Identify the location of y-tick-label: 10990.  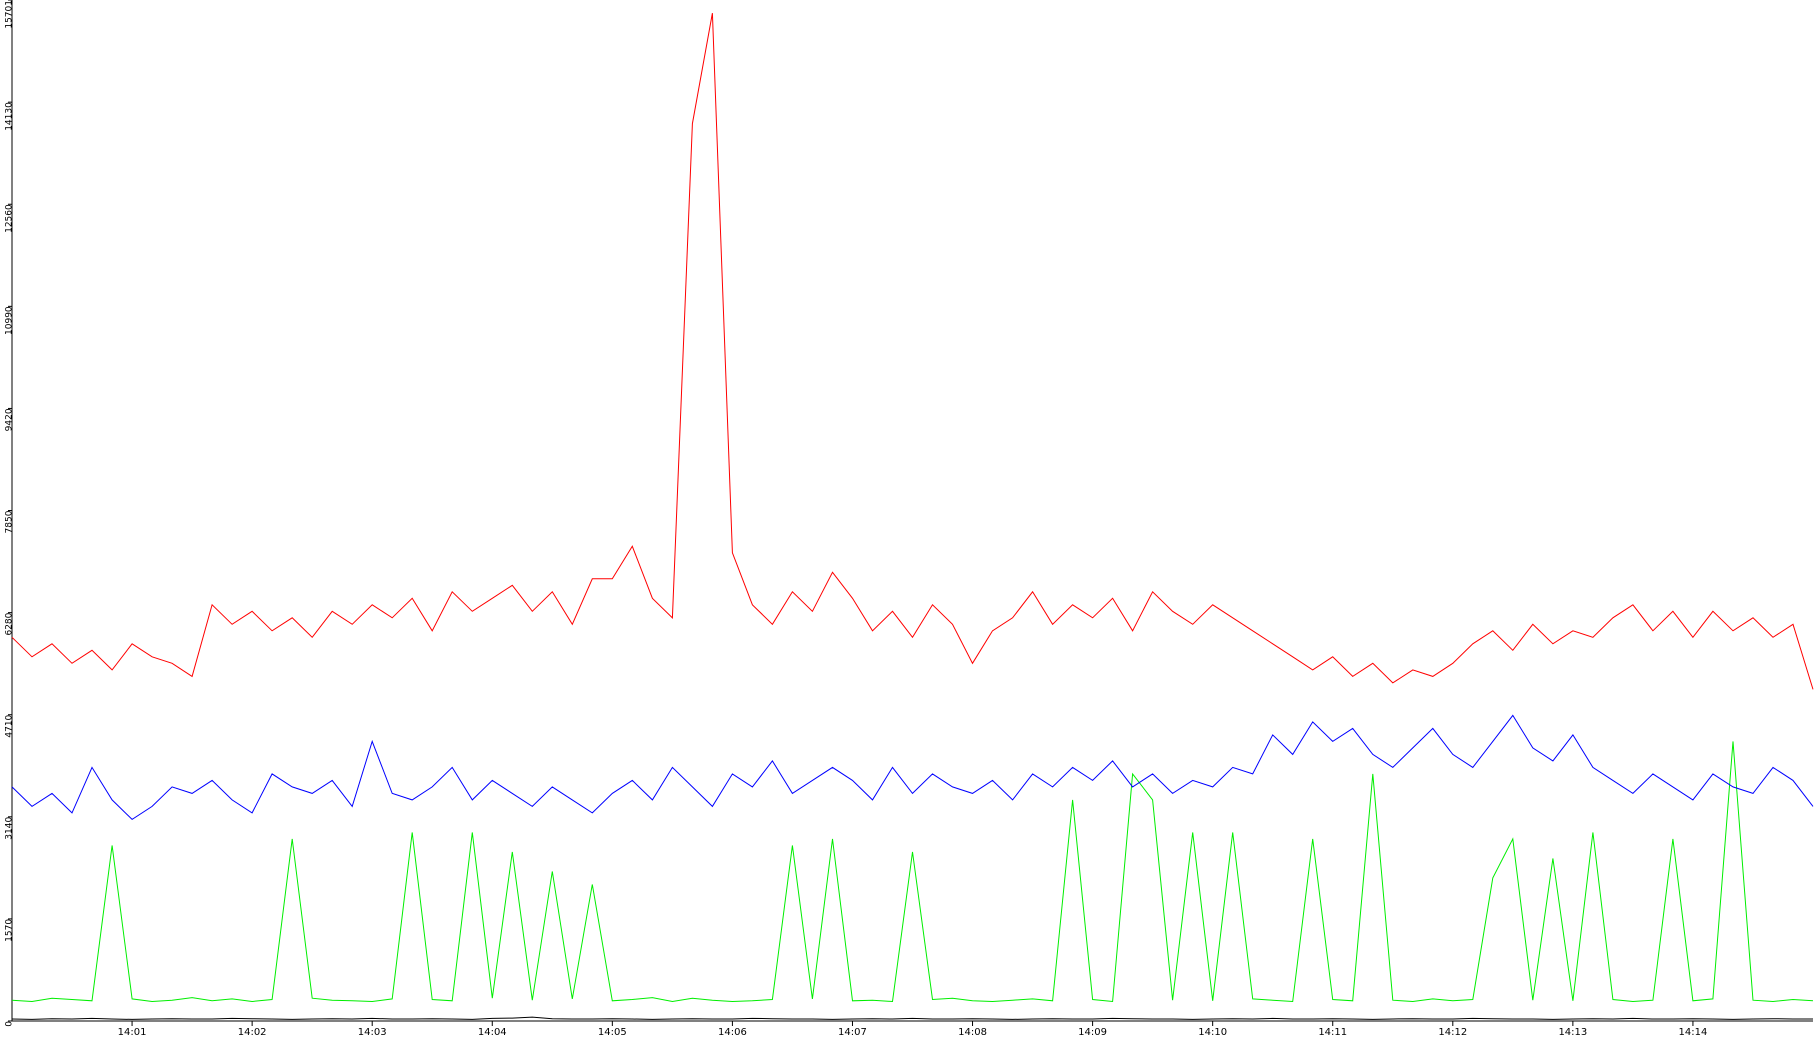
(10, 320).